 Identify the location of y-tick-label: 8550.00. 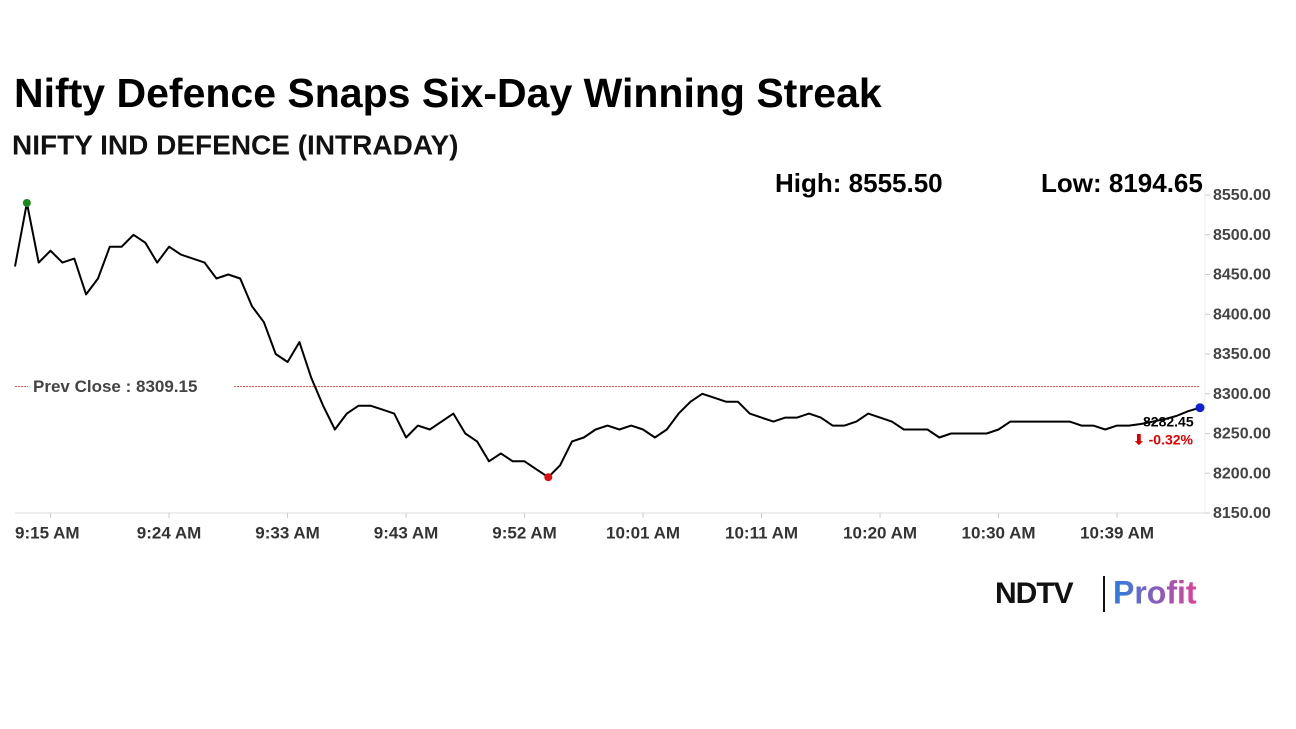
(1242, 195).